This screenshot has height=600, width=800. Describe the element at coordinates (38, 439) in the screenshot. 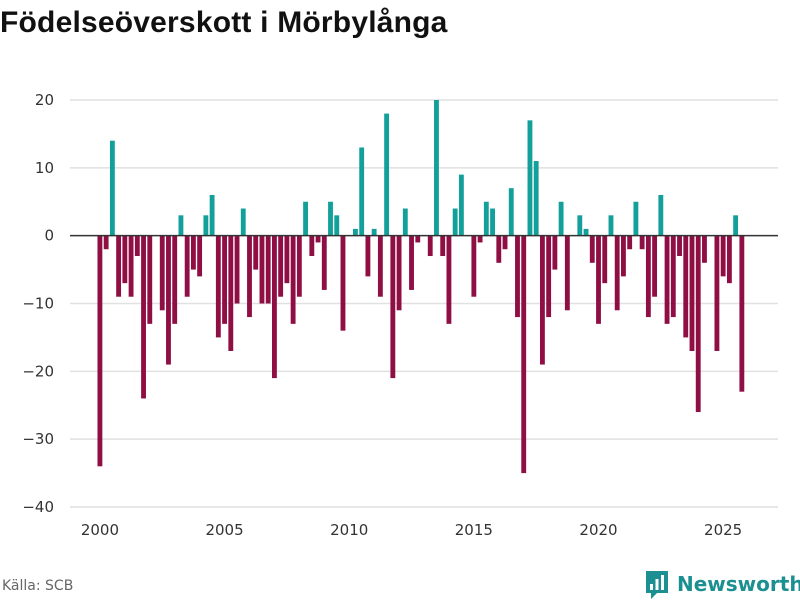

I see `y-tick-label: −30` at that location.